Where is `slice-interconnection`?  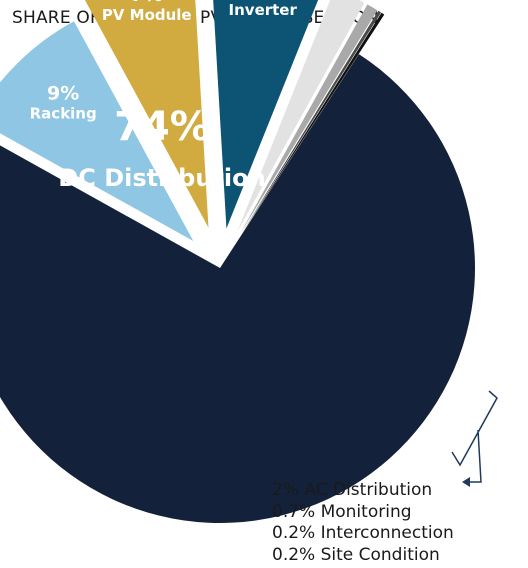 slice-interconnection is located at coordinates (311, 122).